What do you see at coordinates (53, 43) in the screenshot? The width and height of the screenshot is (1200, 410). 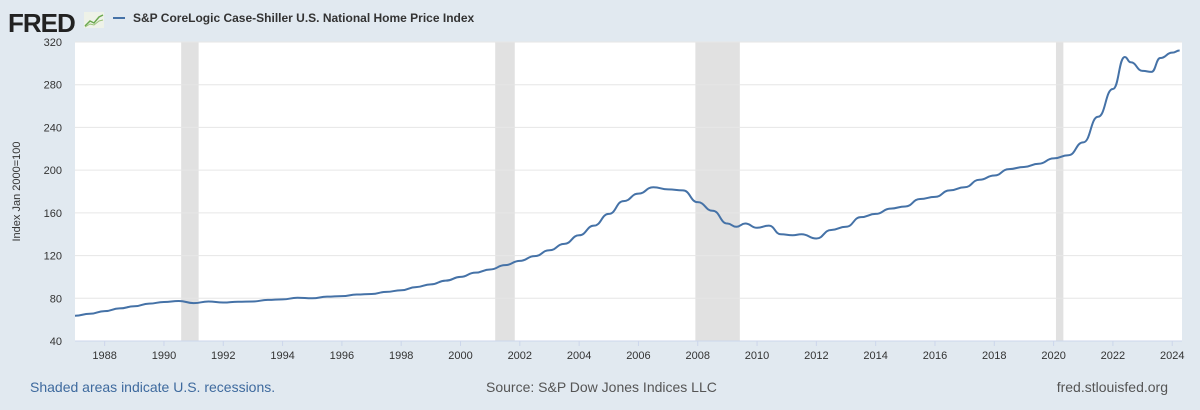 I see `y-tick-label: 320` at bounding box center [53, 43].